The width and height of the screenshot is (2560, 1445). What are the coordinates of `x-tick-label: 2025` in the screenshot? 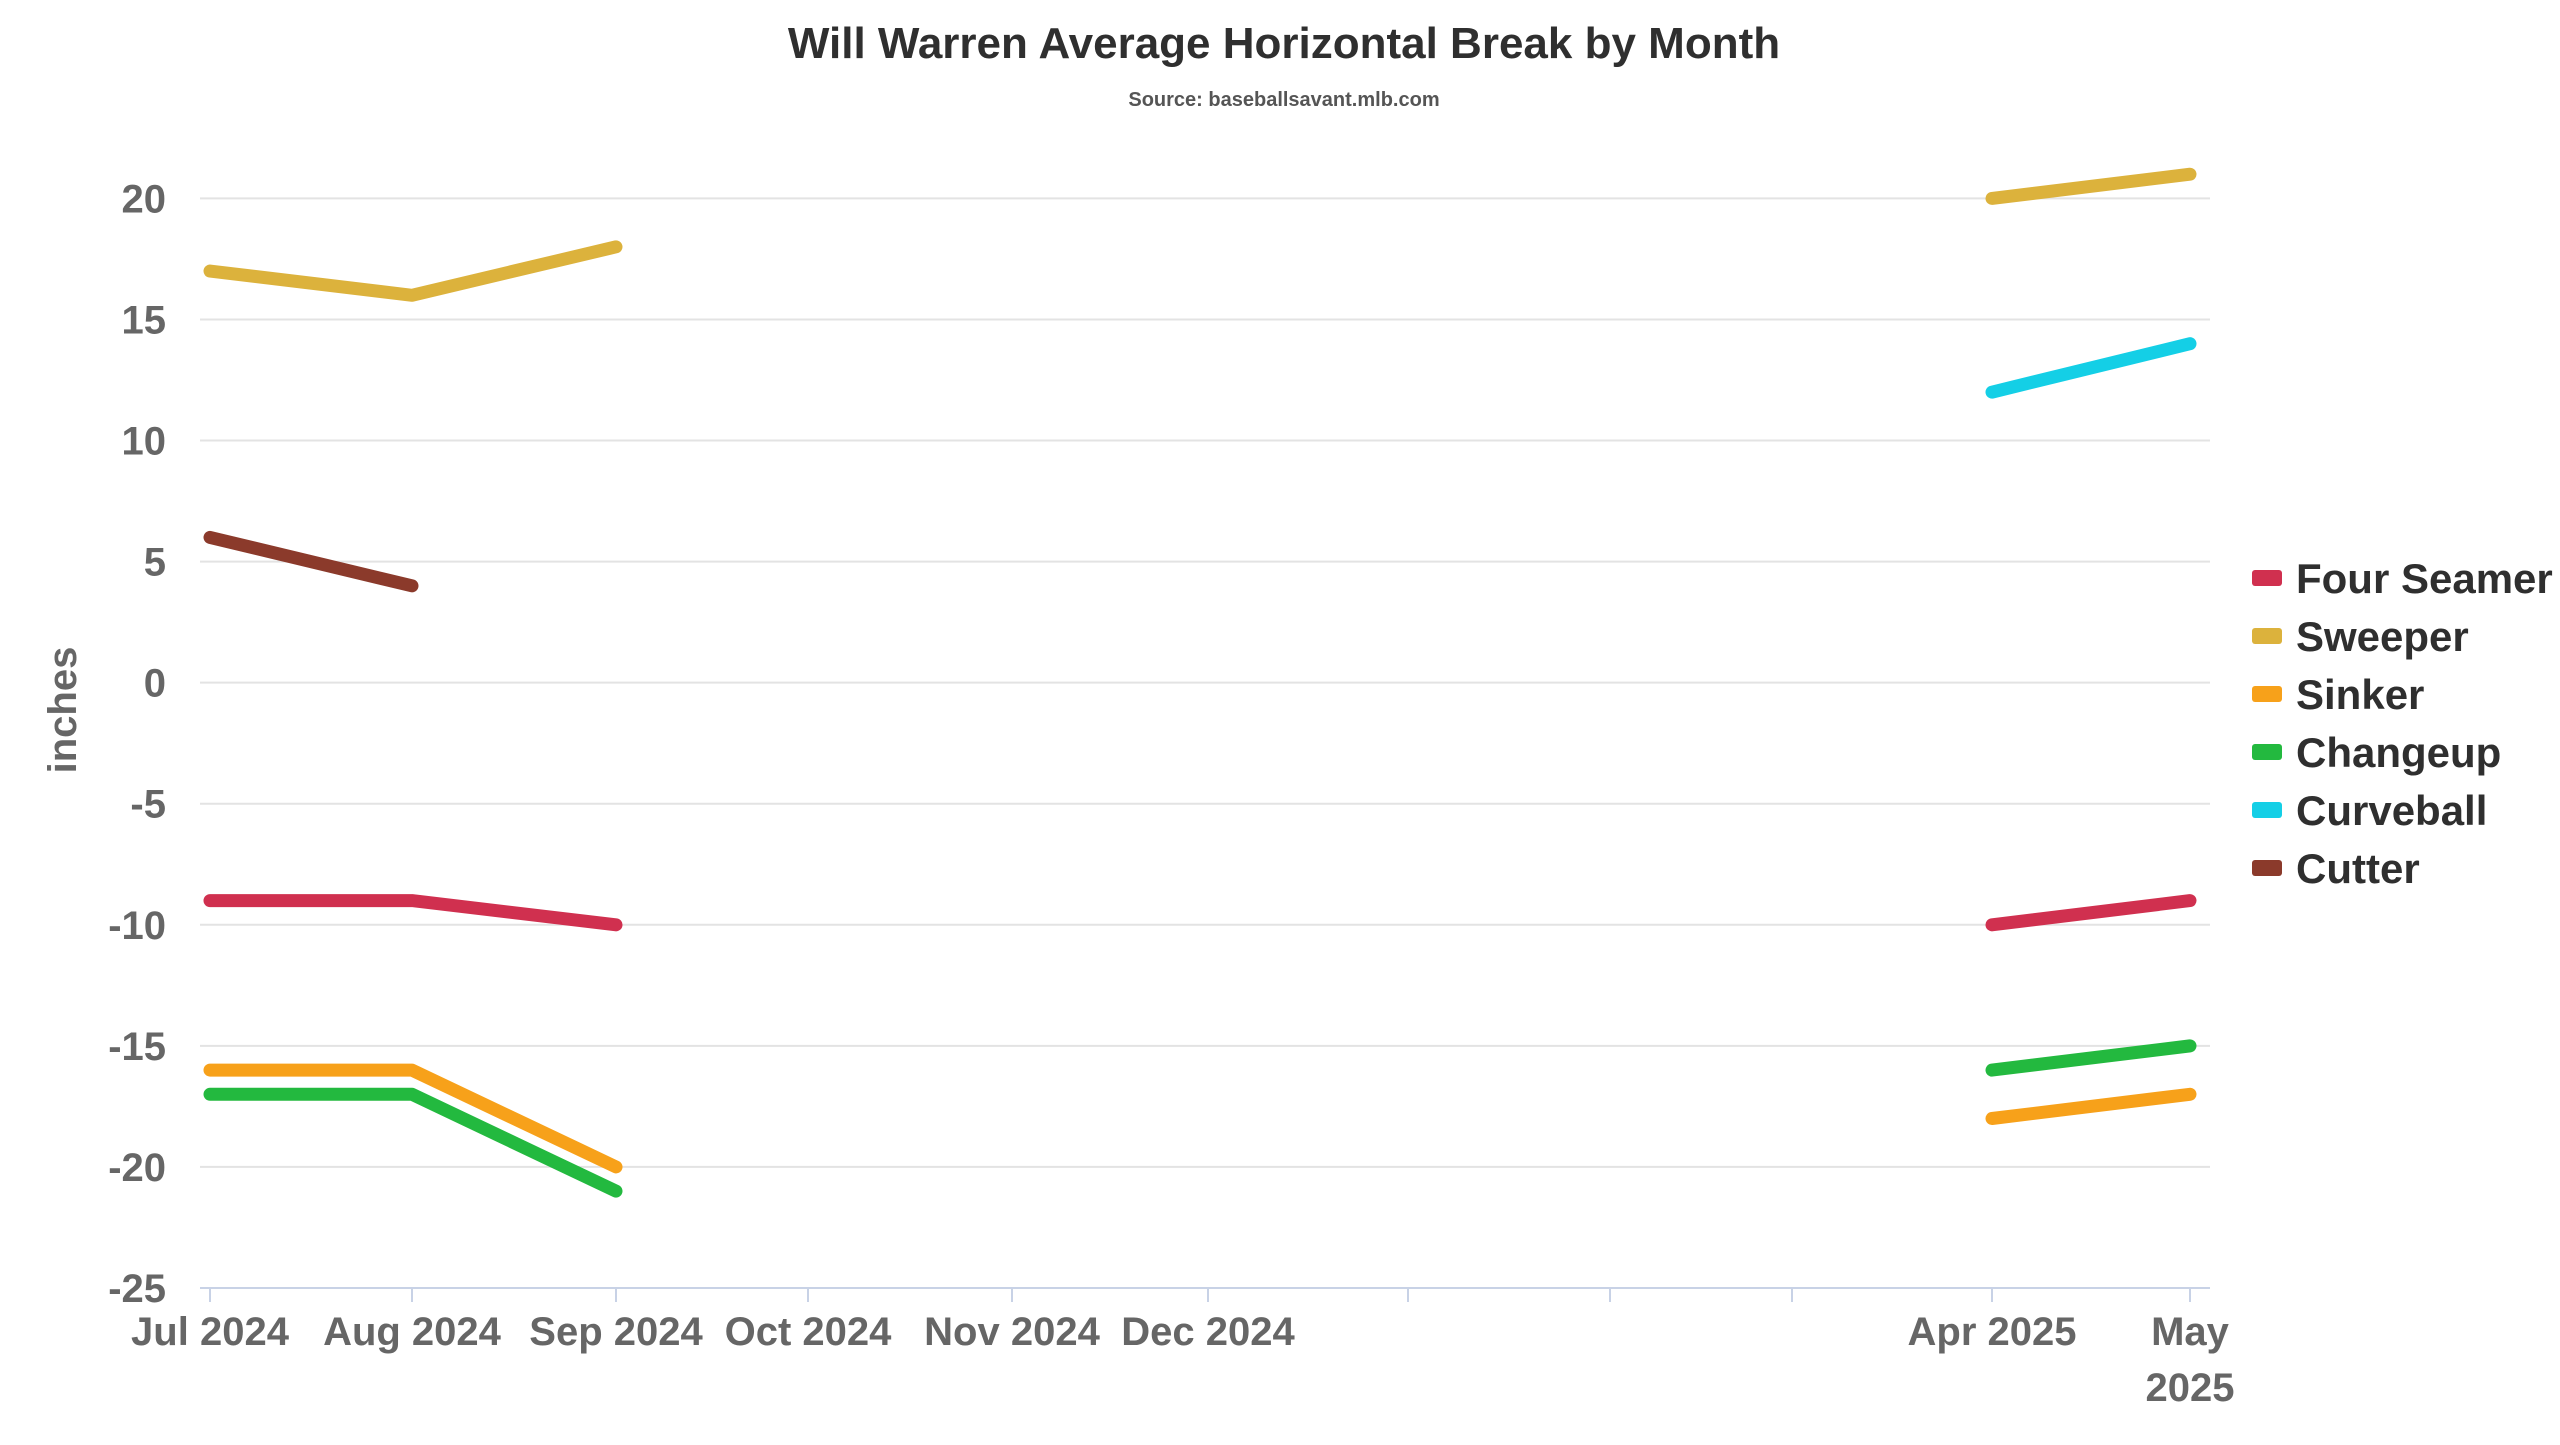 It's located at (2190, 1388).